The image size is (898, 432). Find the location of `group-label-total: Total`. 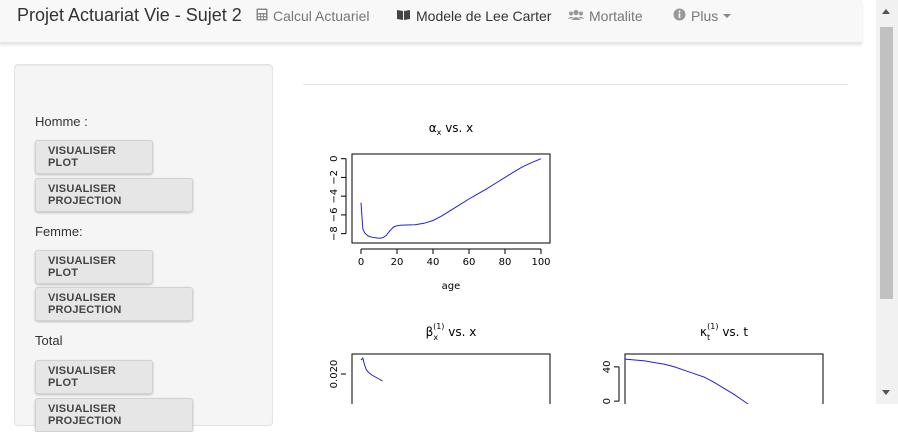

group-label-total: Total is located at coordinates (49, 340).